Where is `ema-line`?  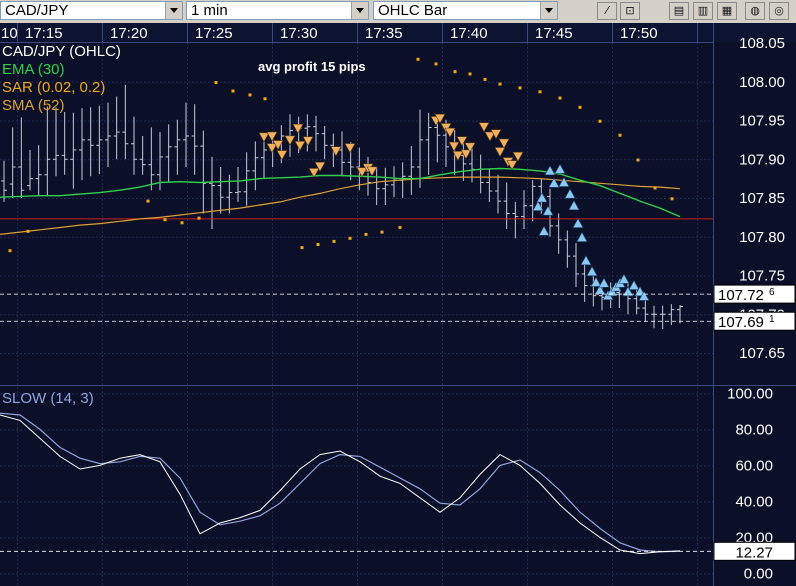 ema-line is located at coordinates (340, 192).